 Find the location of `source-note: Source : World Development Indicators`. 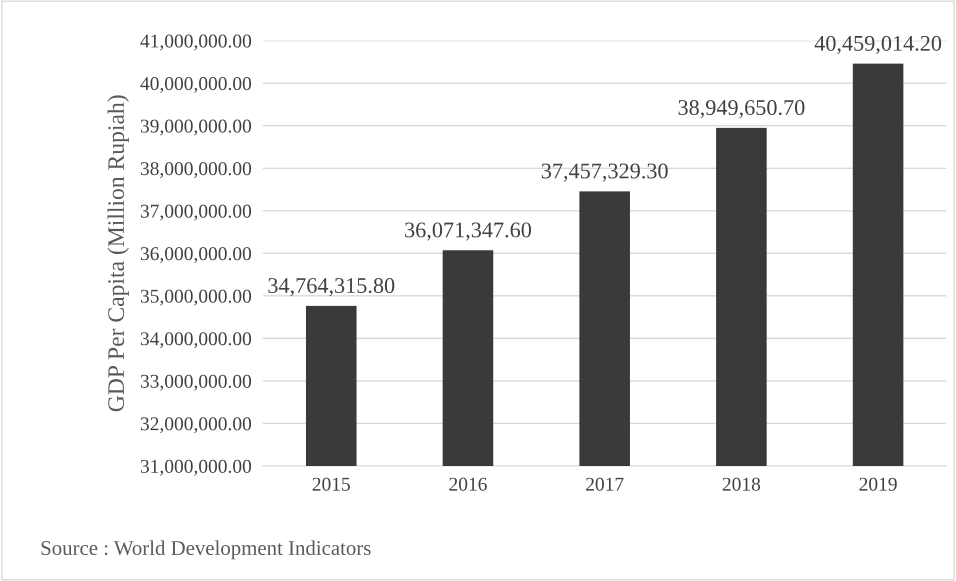

source-note: Source : World Development Indicators is located at coordinates (206, 550).